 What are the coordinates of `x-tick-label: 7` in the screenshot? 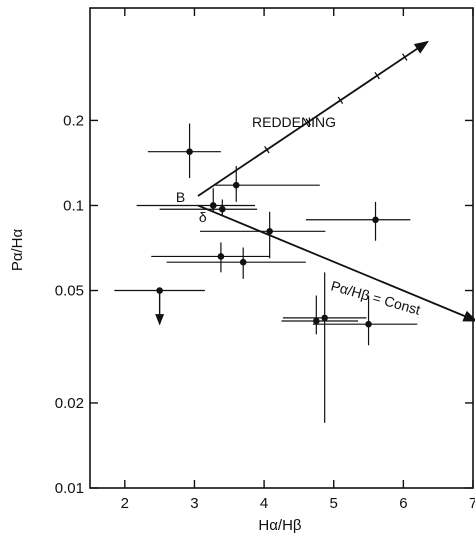 It's located at (472, 503).